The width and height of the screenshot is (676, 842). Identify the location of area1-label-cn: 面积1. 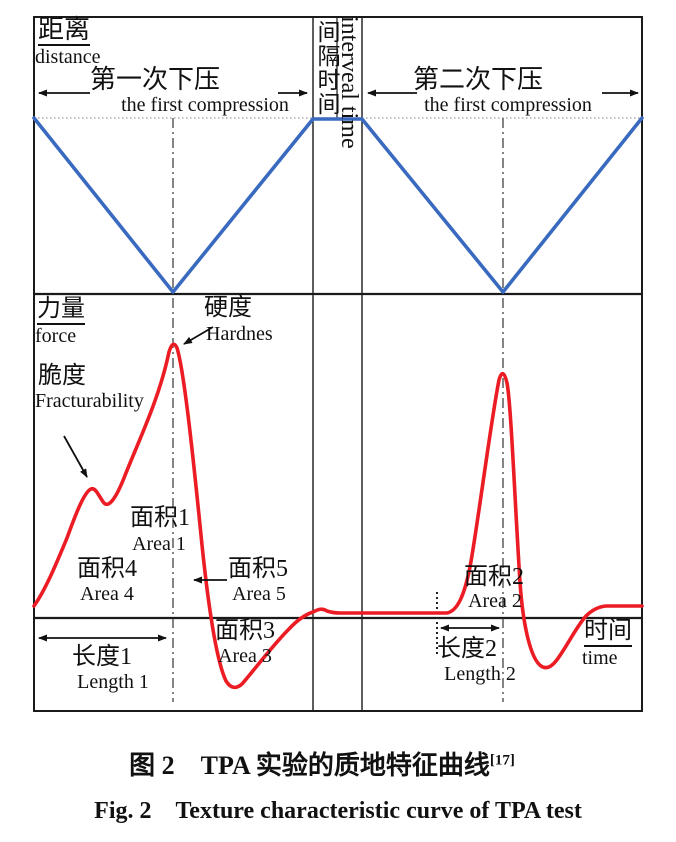
(160, 518).